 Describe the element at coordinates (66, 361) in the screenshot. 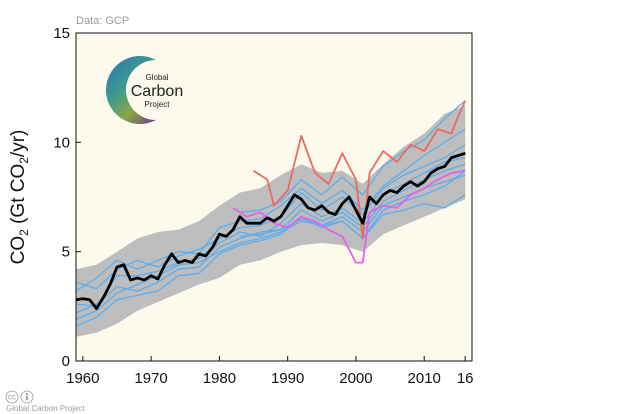

I see `y-tick-label-0: 0` at that location.